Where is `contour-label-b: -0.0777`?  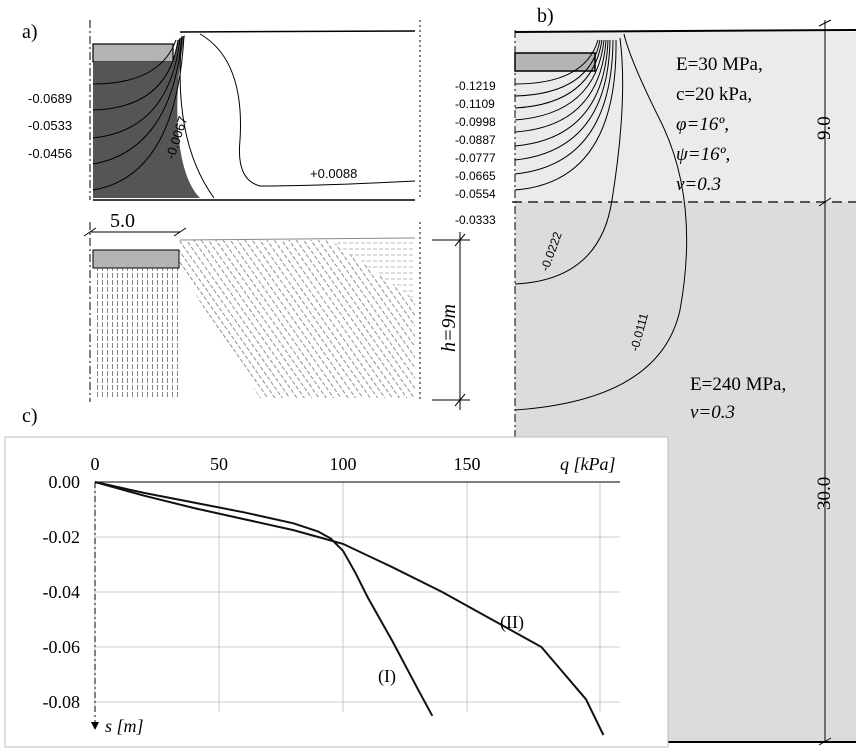
contour-label-b: -0.0777 is located at coordinates (475, 158).